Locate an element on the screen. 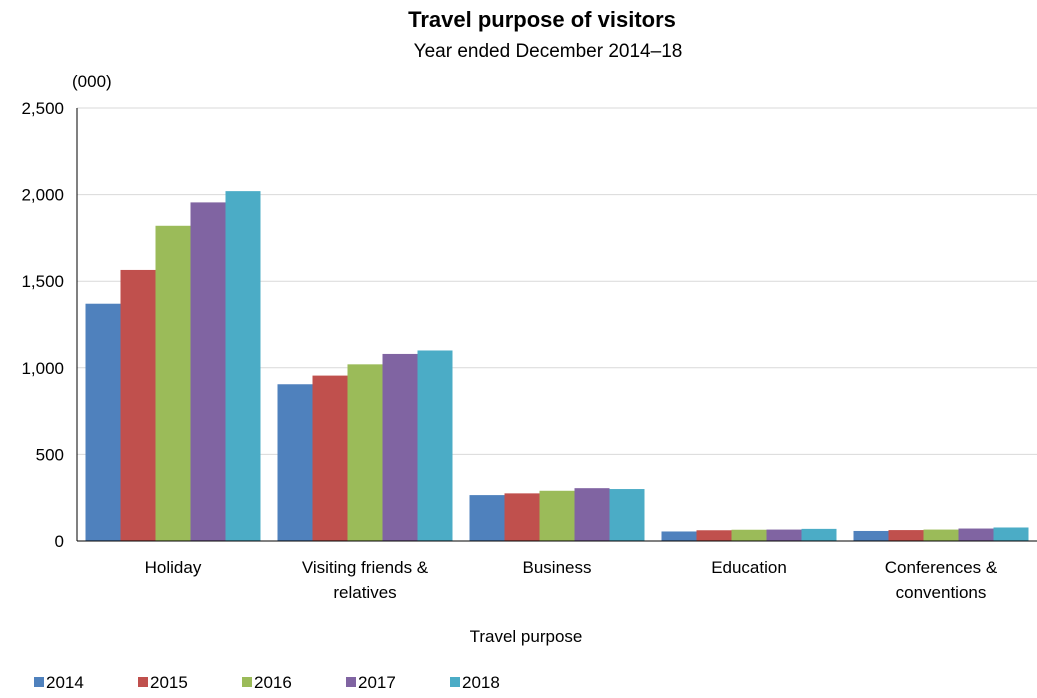 This screenshot has width=1037, height=698. legend-swatch-2018 is located at coordinates (455, 682).